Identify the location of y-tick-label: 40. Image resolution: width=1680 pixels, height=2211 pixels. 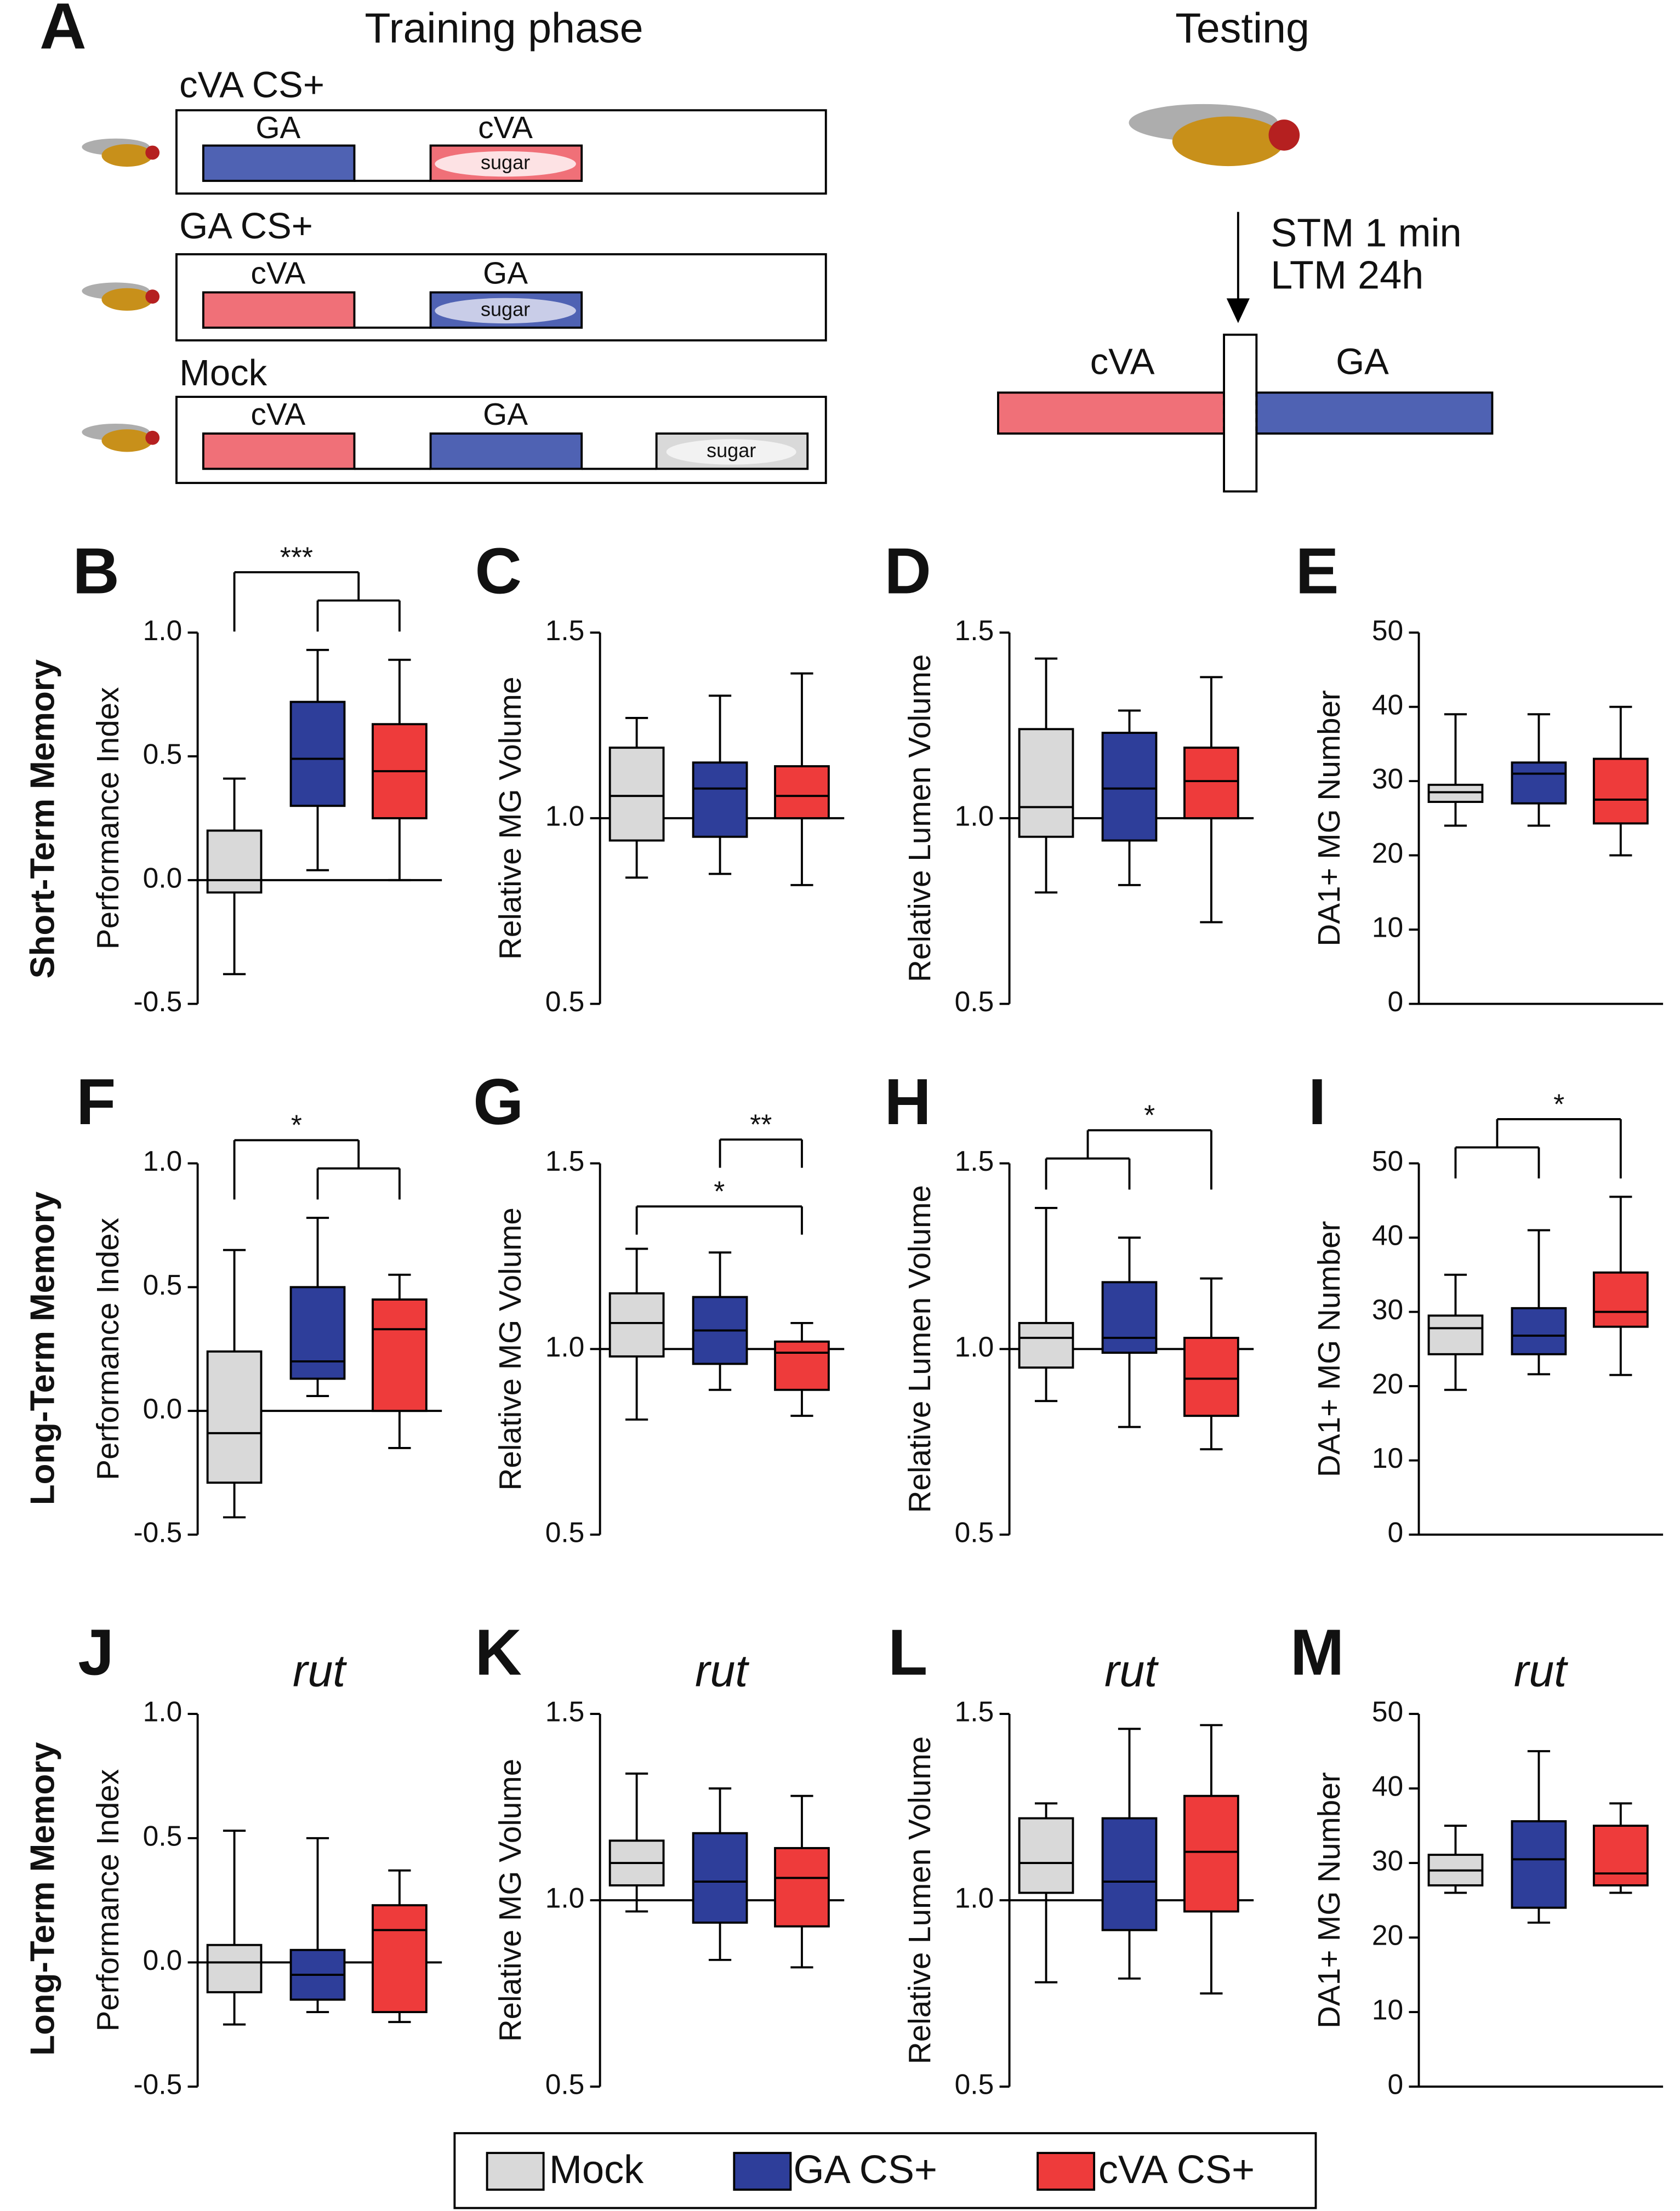
(1387, 1235).